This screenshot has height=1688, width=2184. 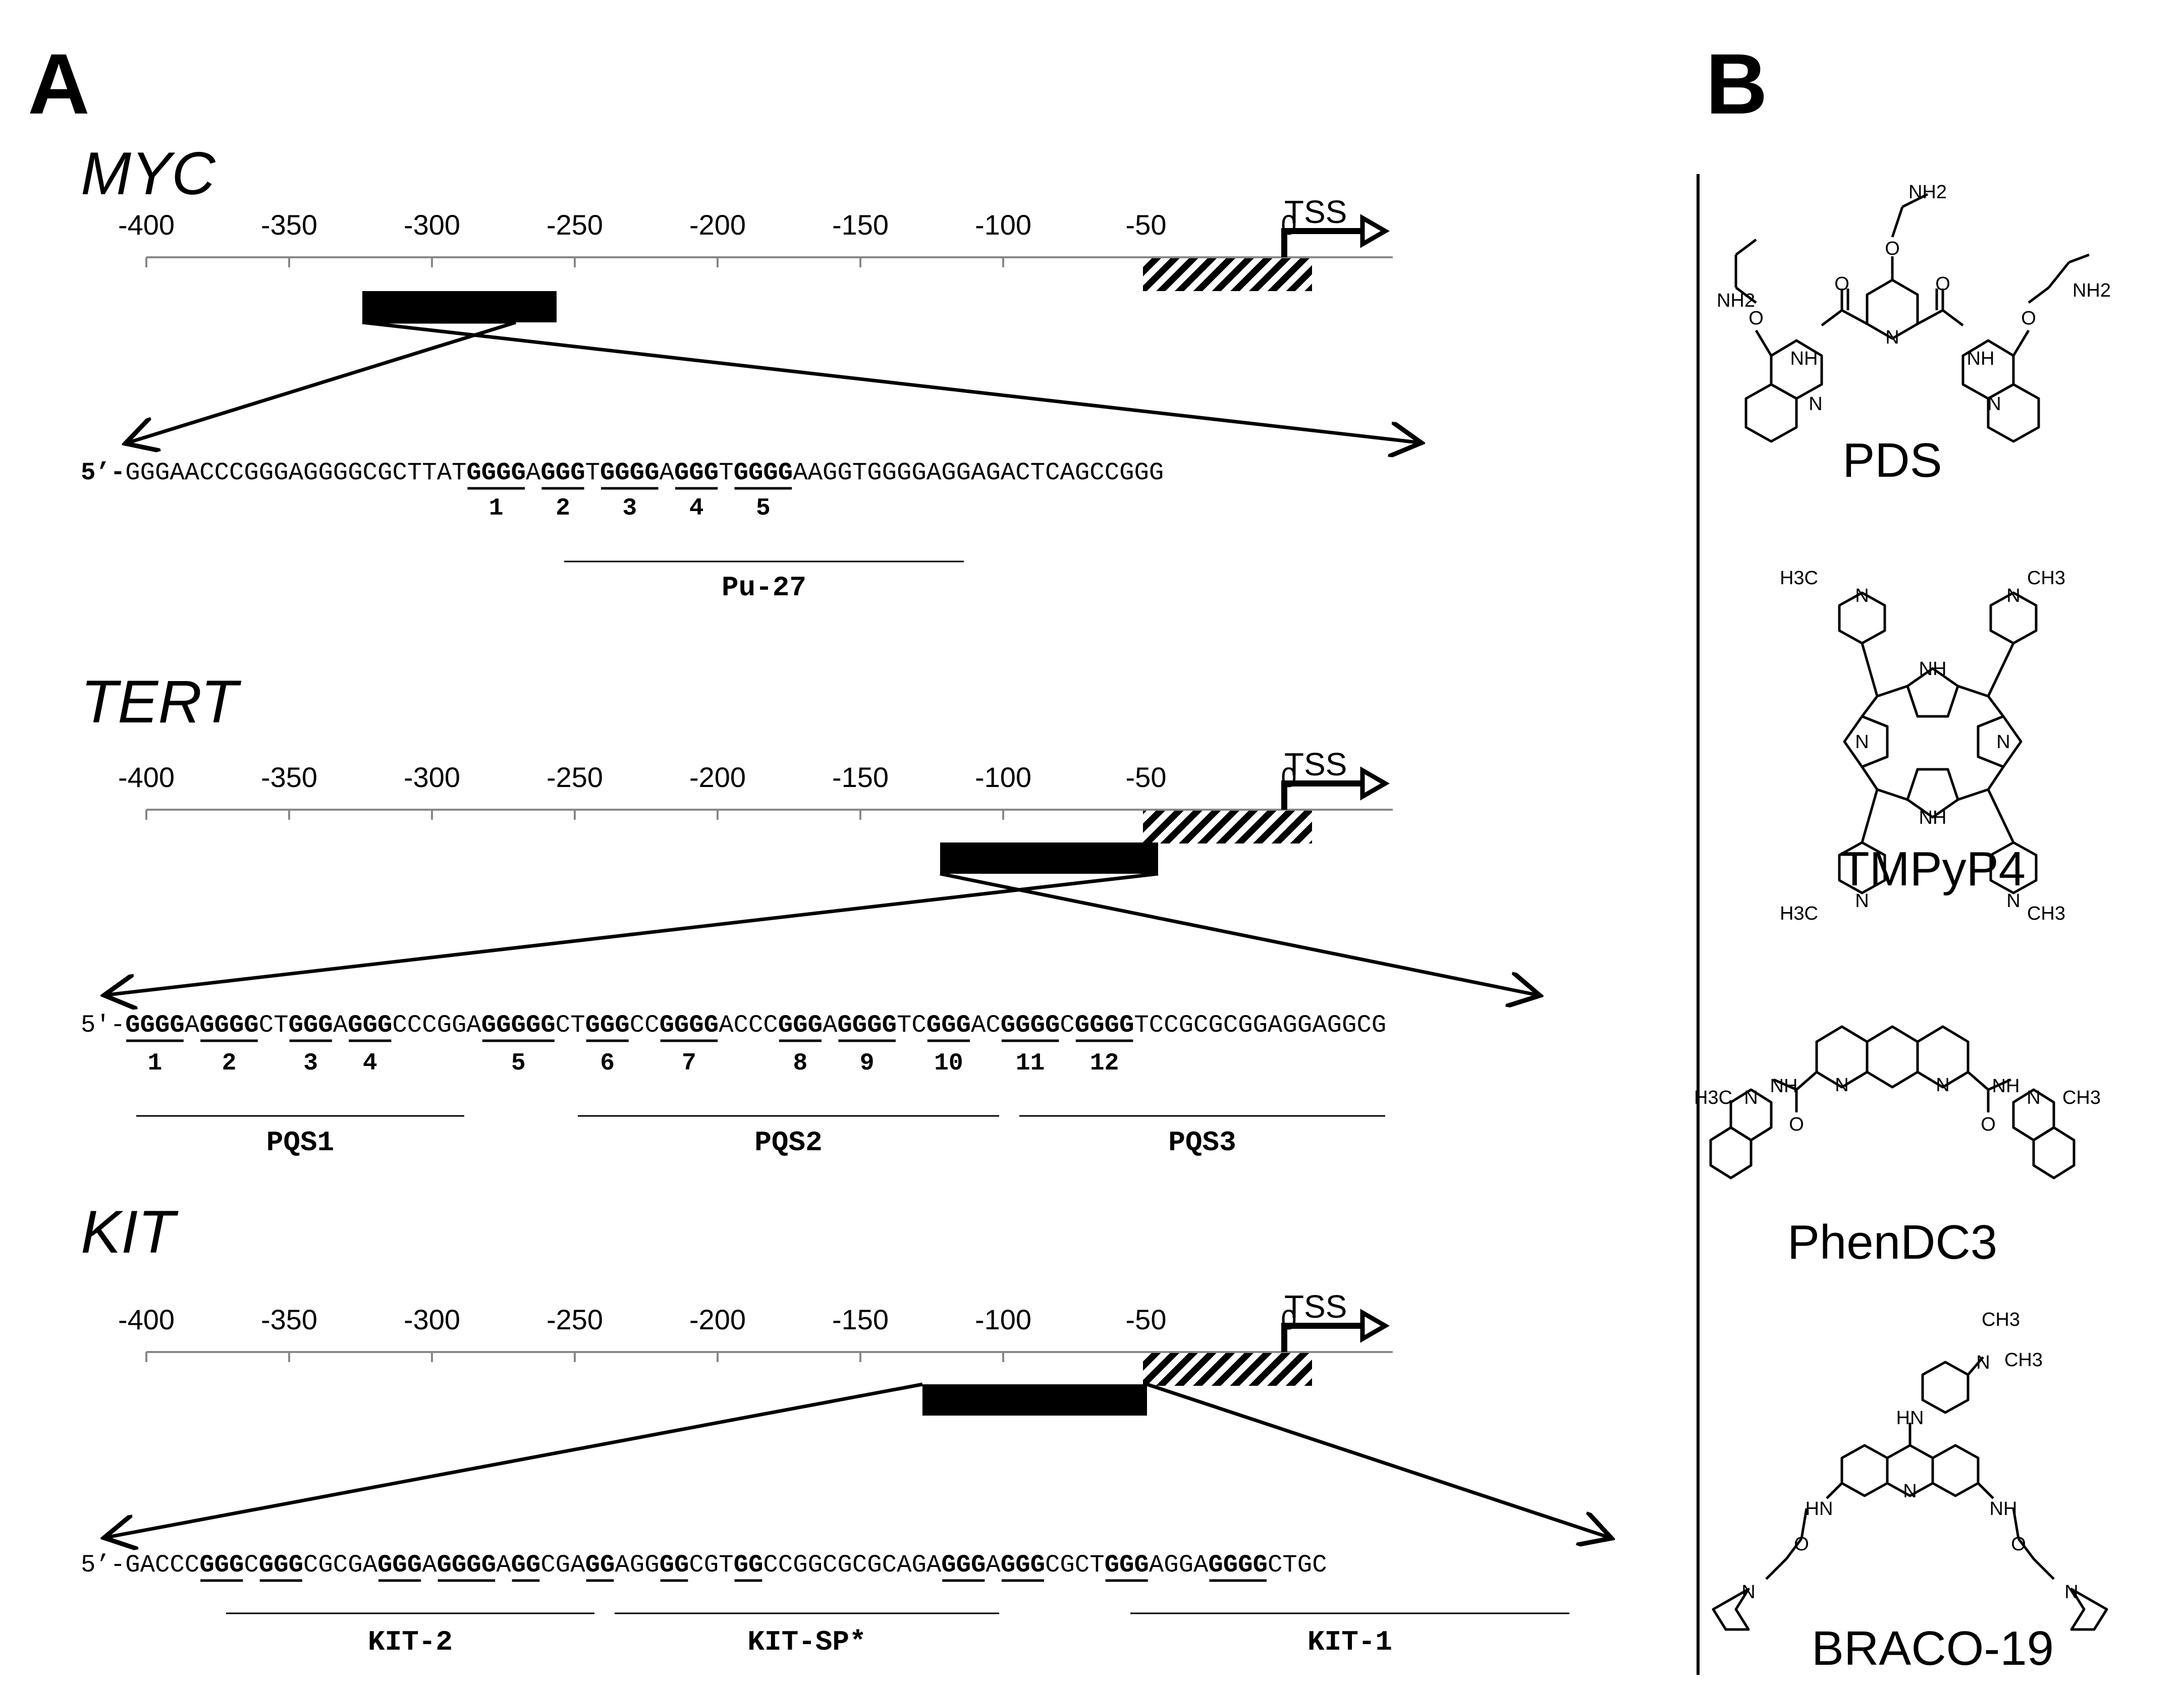 I want to click on sequence-segment: CGT, so click(x=711, y=1565).